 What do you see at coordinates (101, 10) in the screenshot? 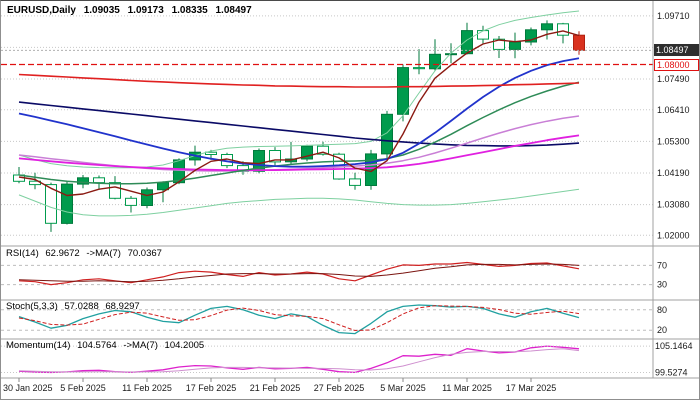
I see `ohlc-open: 1.09035` at bounding box center [101, 10].